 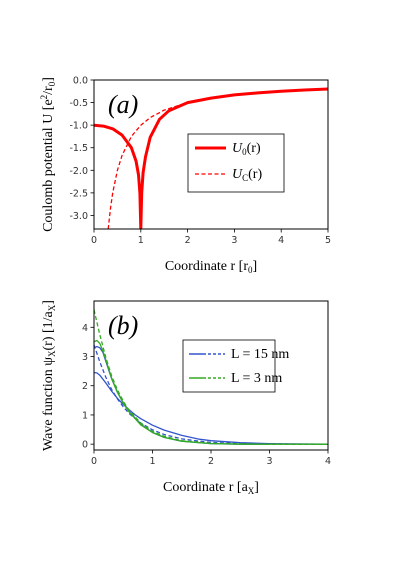 What do you see at coordinates (78, 216) in the screenshot?
I see `y-tick-label: -3.0` at bounding box center [78, 216].